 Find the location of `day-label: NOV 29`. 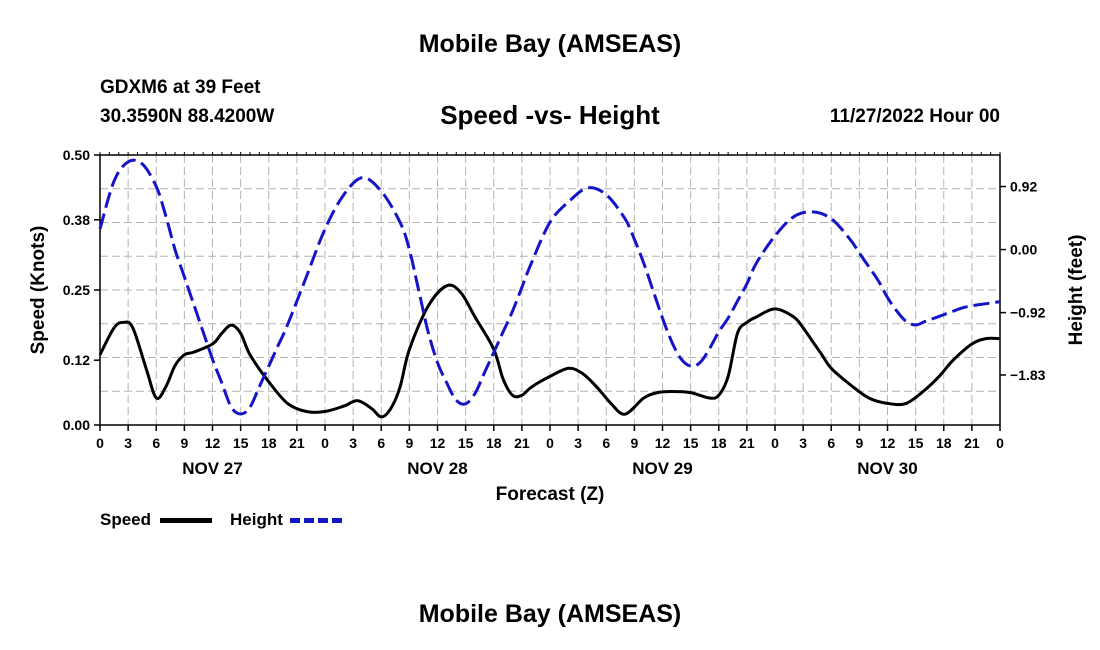

day-label: NOV 29 is located at coordinates (662, 468).